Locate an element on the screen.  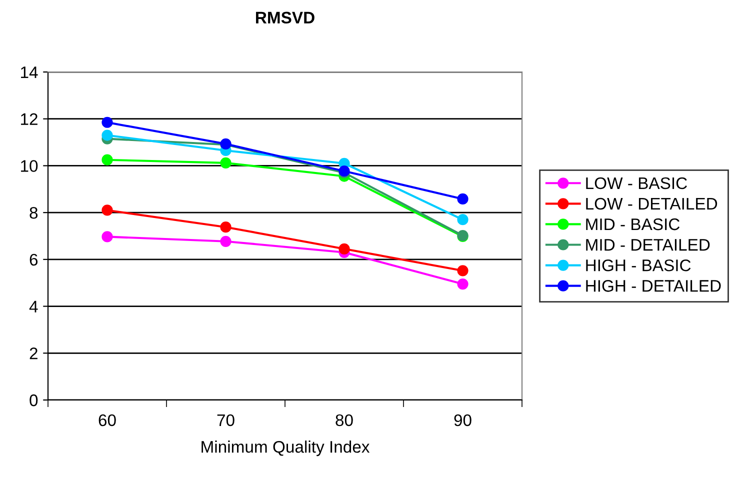
y-tick-label: 6 is located at coordinates (34, 260).